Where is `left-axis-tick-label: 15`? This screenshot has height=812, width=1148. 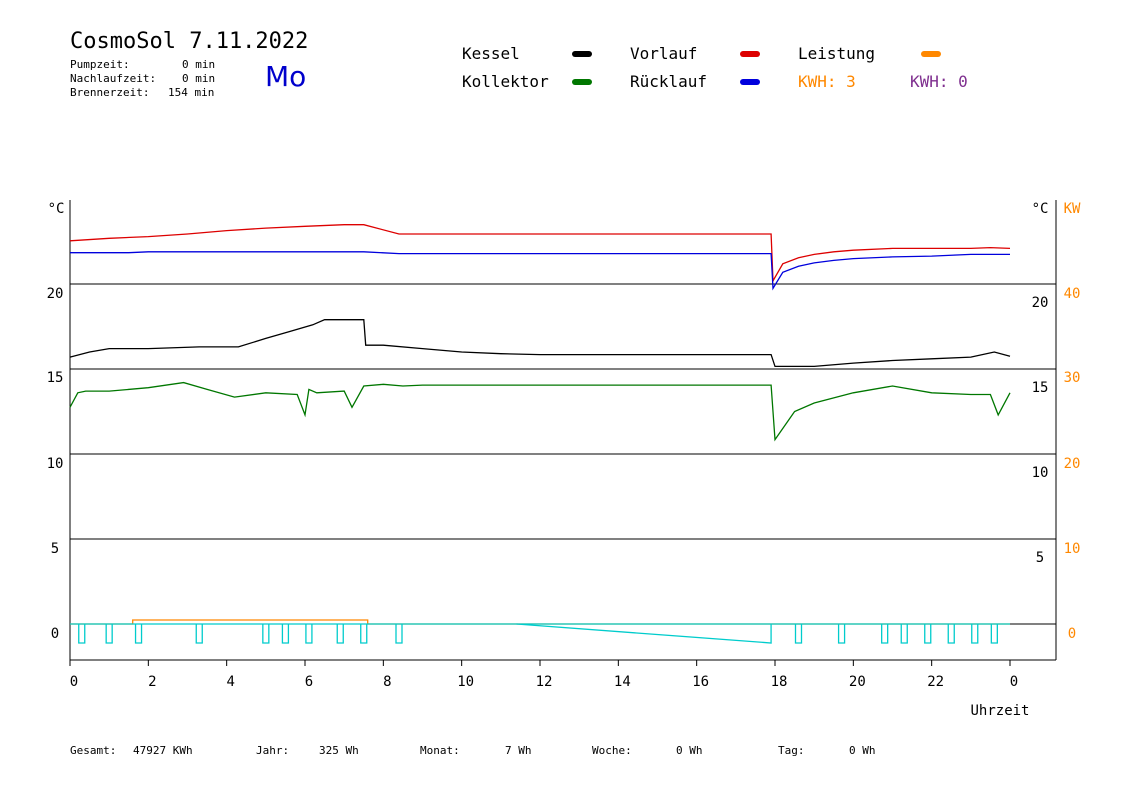 left-axis-tick-label: 15 is located at coordinates (55, 378).